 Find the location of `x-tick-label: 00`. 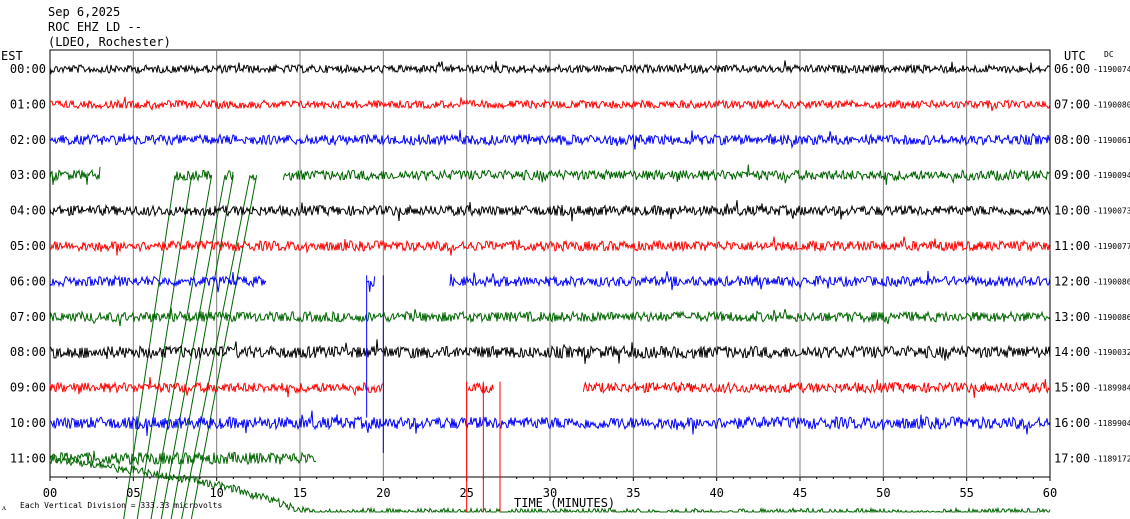

x-tick-label: 00 is located at coordinates (50, 493).